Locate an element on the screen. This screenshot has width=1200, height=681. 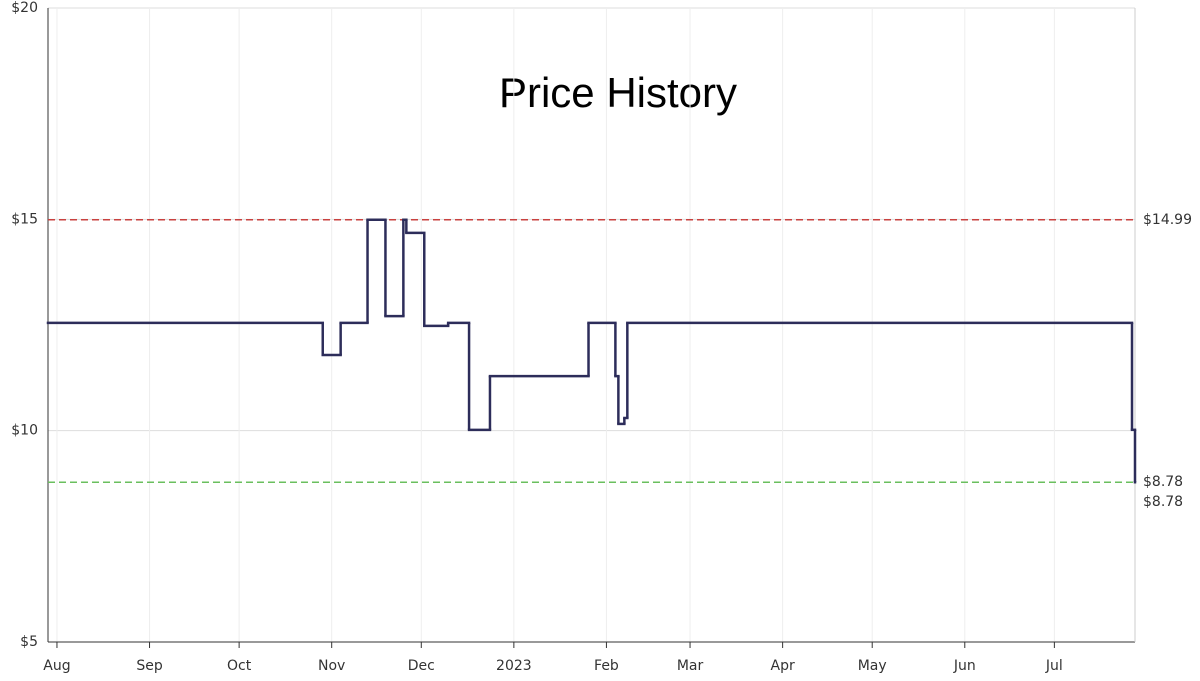
x-tick-label: Aug is located at coordinates (56, 666).